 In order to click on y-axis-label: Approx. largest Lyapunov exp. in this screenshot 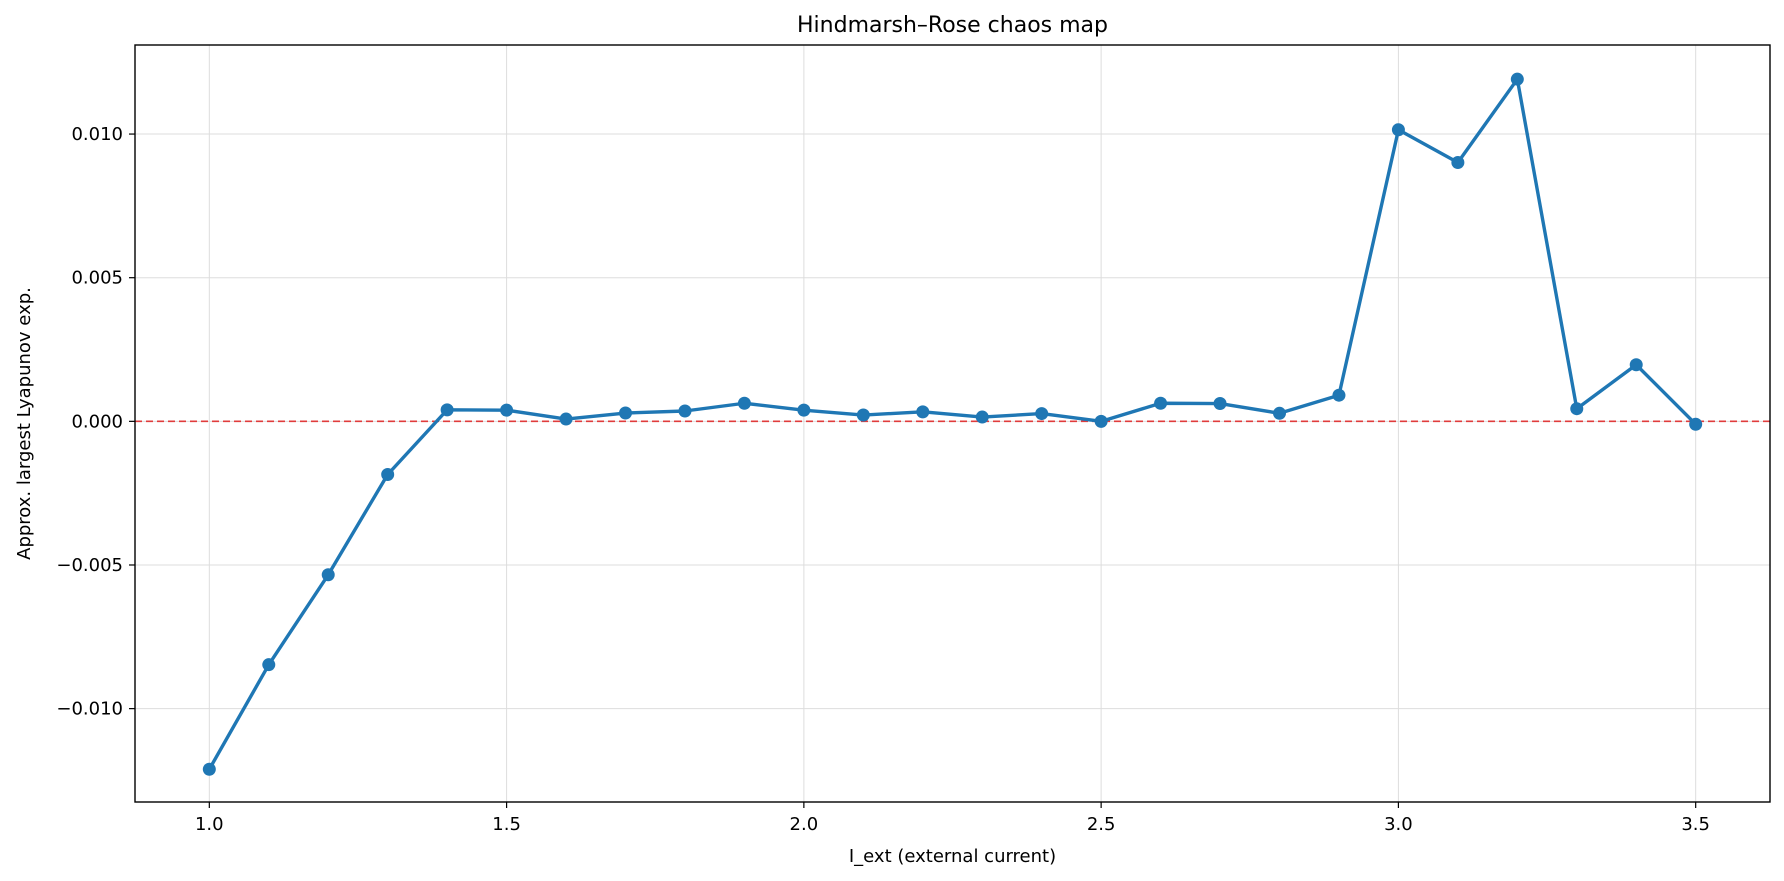, I will do `click(24, 423)`.